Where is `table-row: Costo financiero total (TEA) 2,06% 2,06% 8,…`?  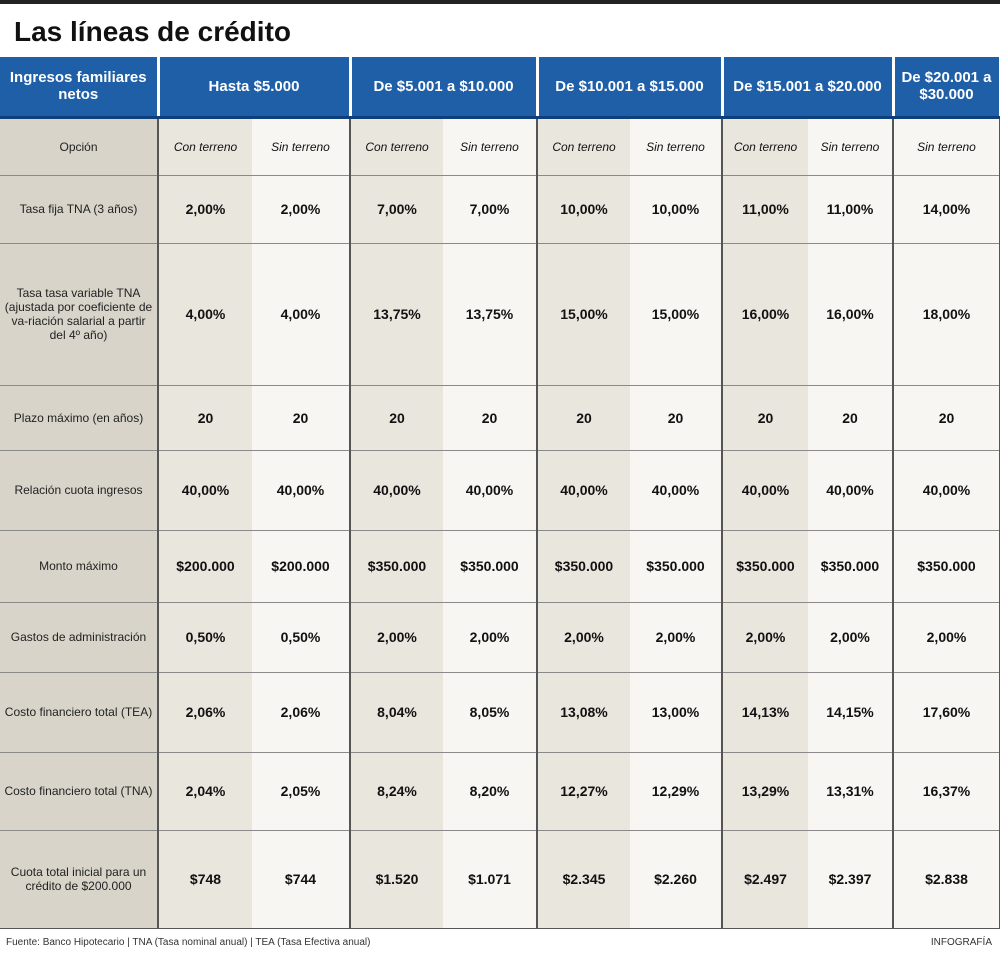
table-row: Costo financiero total (TEA) 2,06% 2,06% 8,… is located at coordinates (500, 712).